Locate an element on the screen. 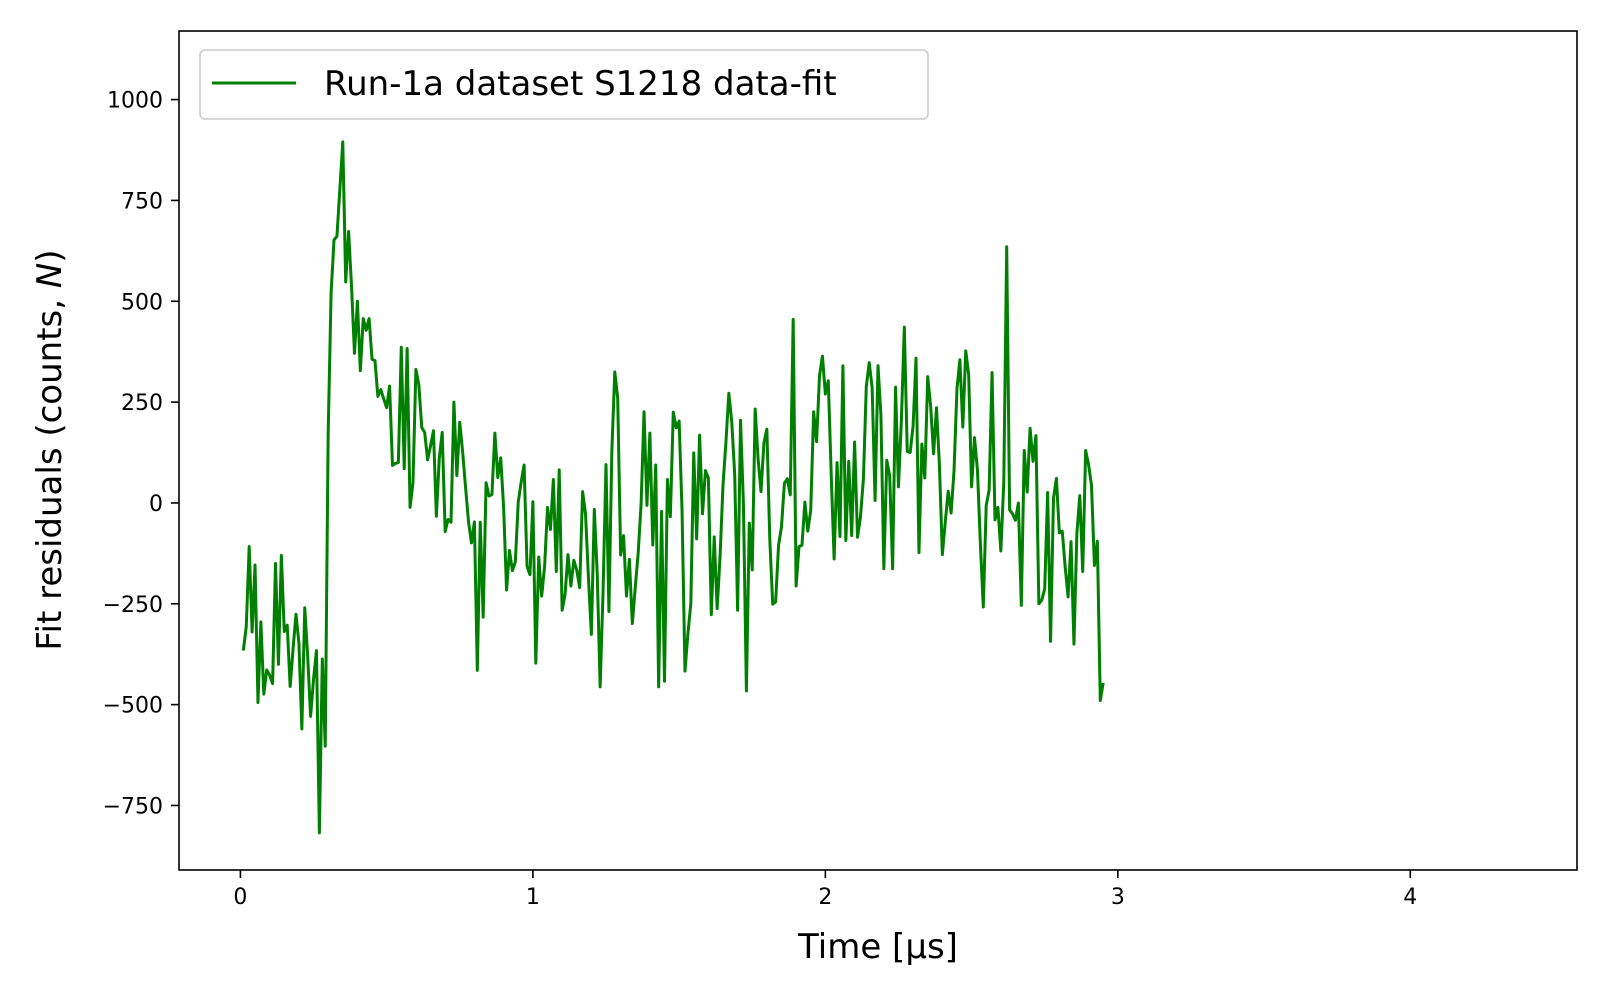 This screenshot has height=1000, width=1600. x-tick-label: 4 is located at coordinates (1410, 897).